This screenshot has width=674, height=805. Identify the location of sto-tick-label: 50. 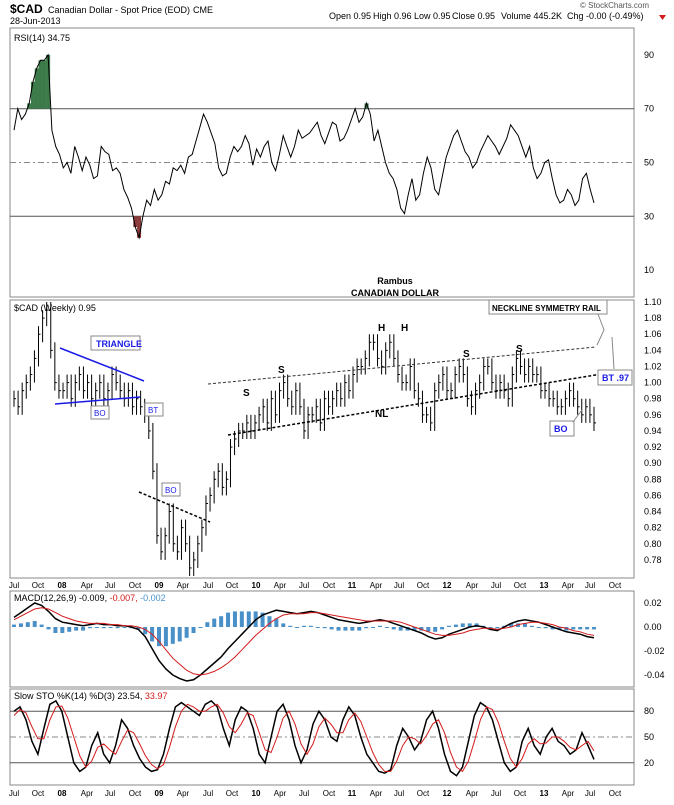
(649, 737).